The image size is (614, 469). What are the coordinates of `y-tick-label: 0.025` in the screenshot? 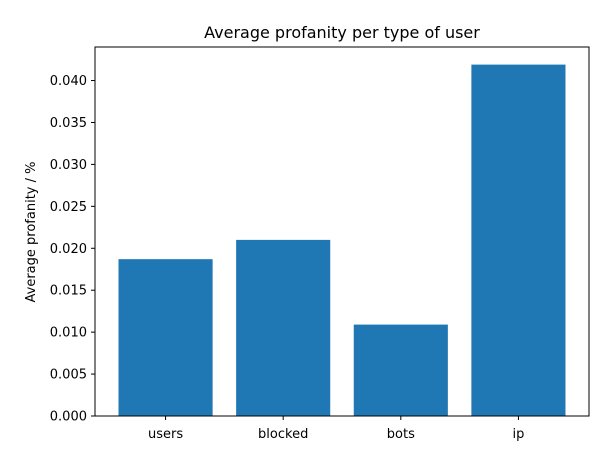 It's located at (68, 207).